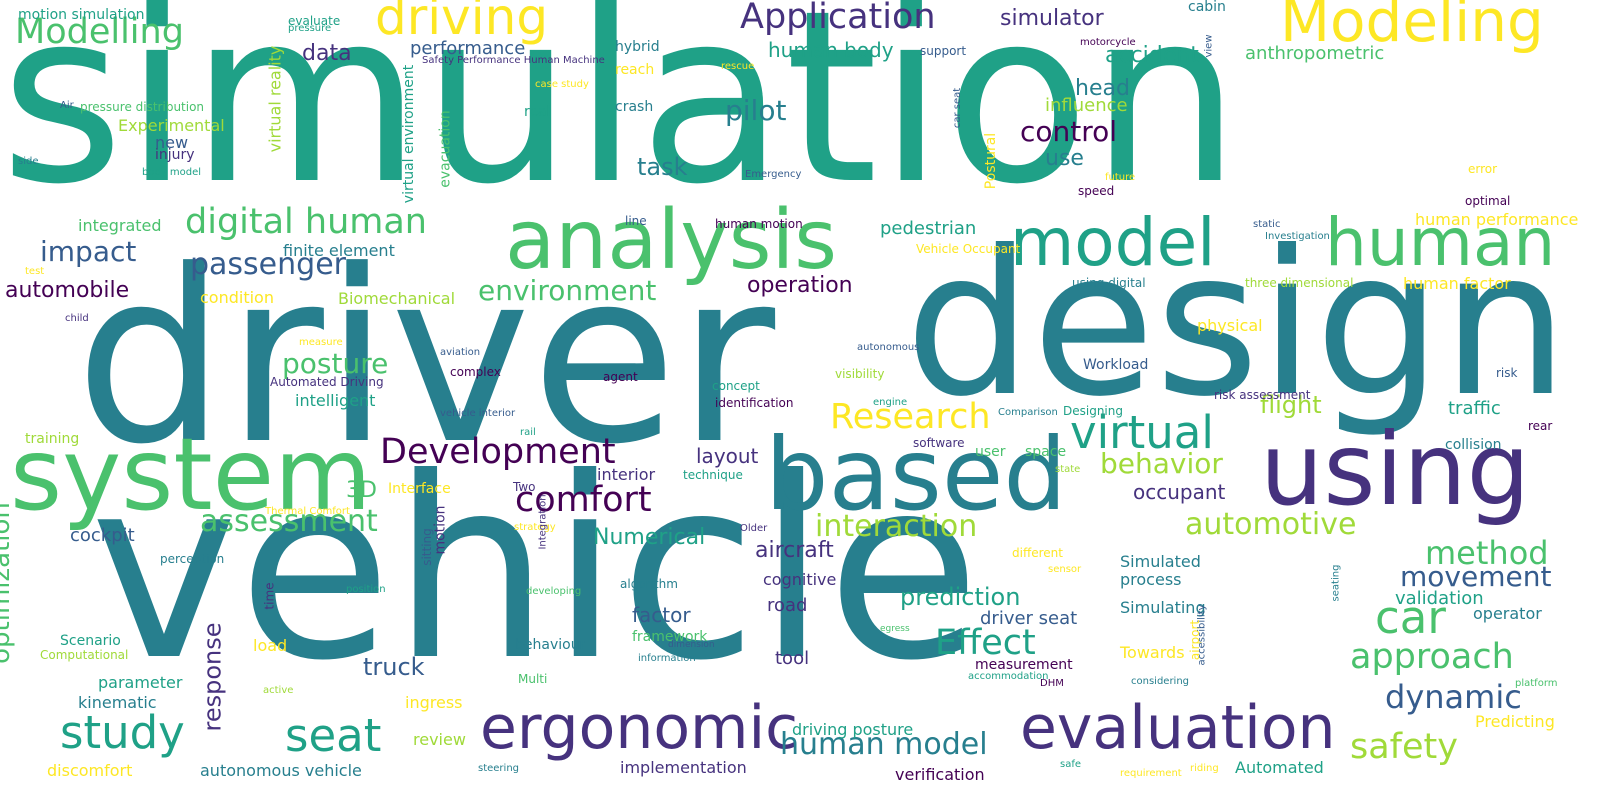  Describe the element at coordinates (1037, 553) in the screenshot. I see `word-different: different` at that location.